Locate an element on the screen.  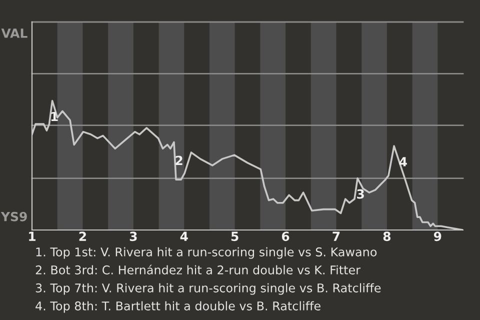
x-tick-label: 3 is located at coordinates (133, 237).